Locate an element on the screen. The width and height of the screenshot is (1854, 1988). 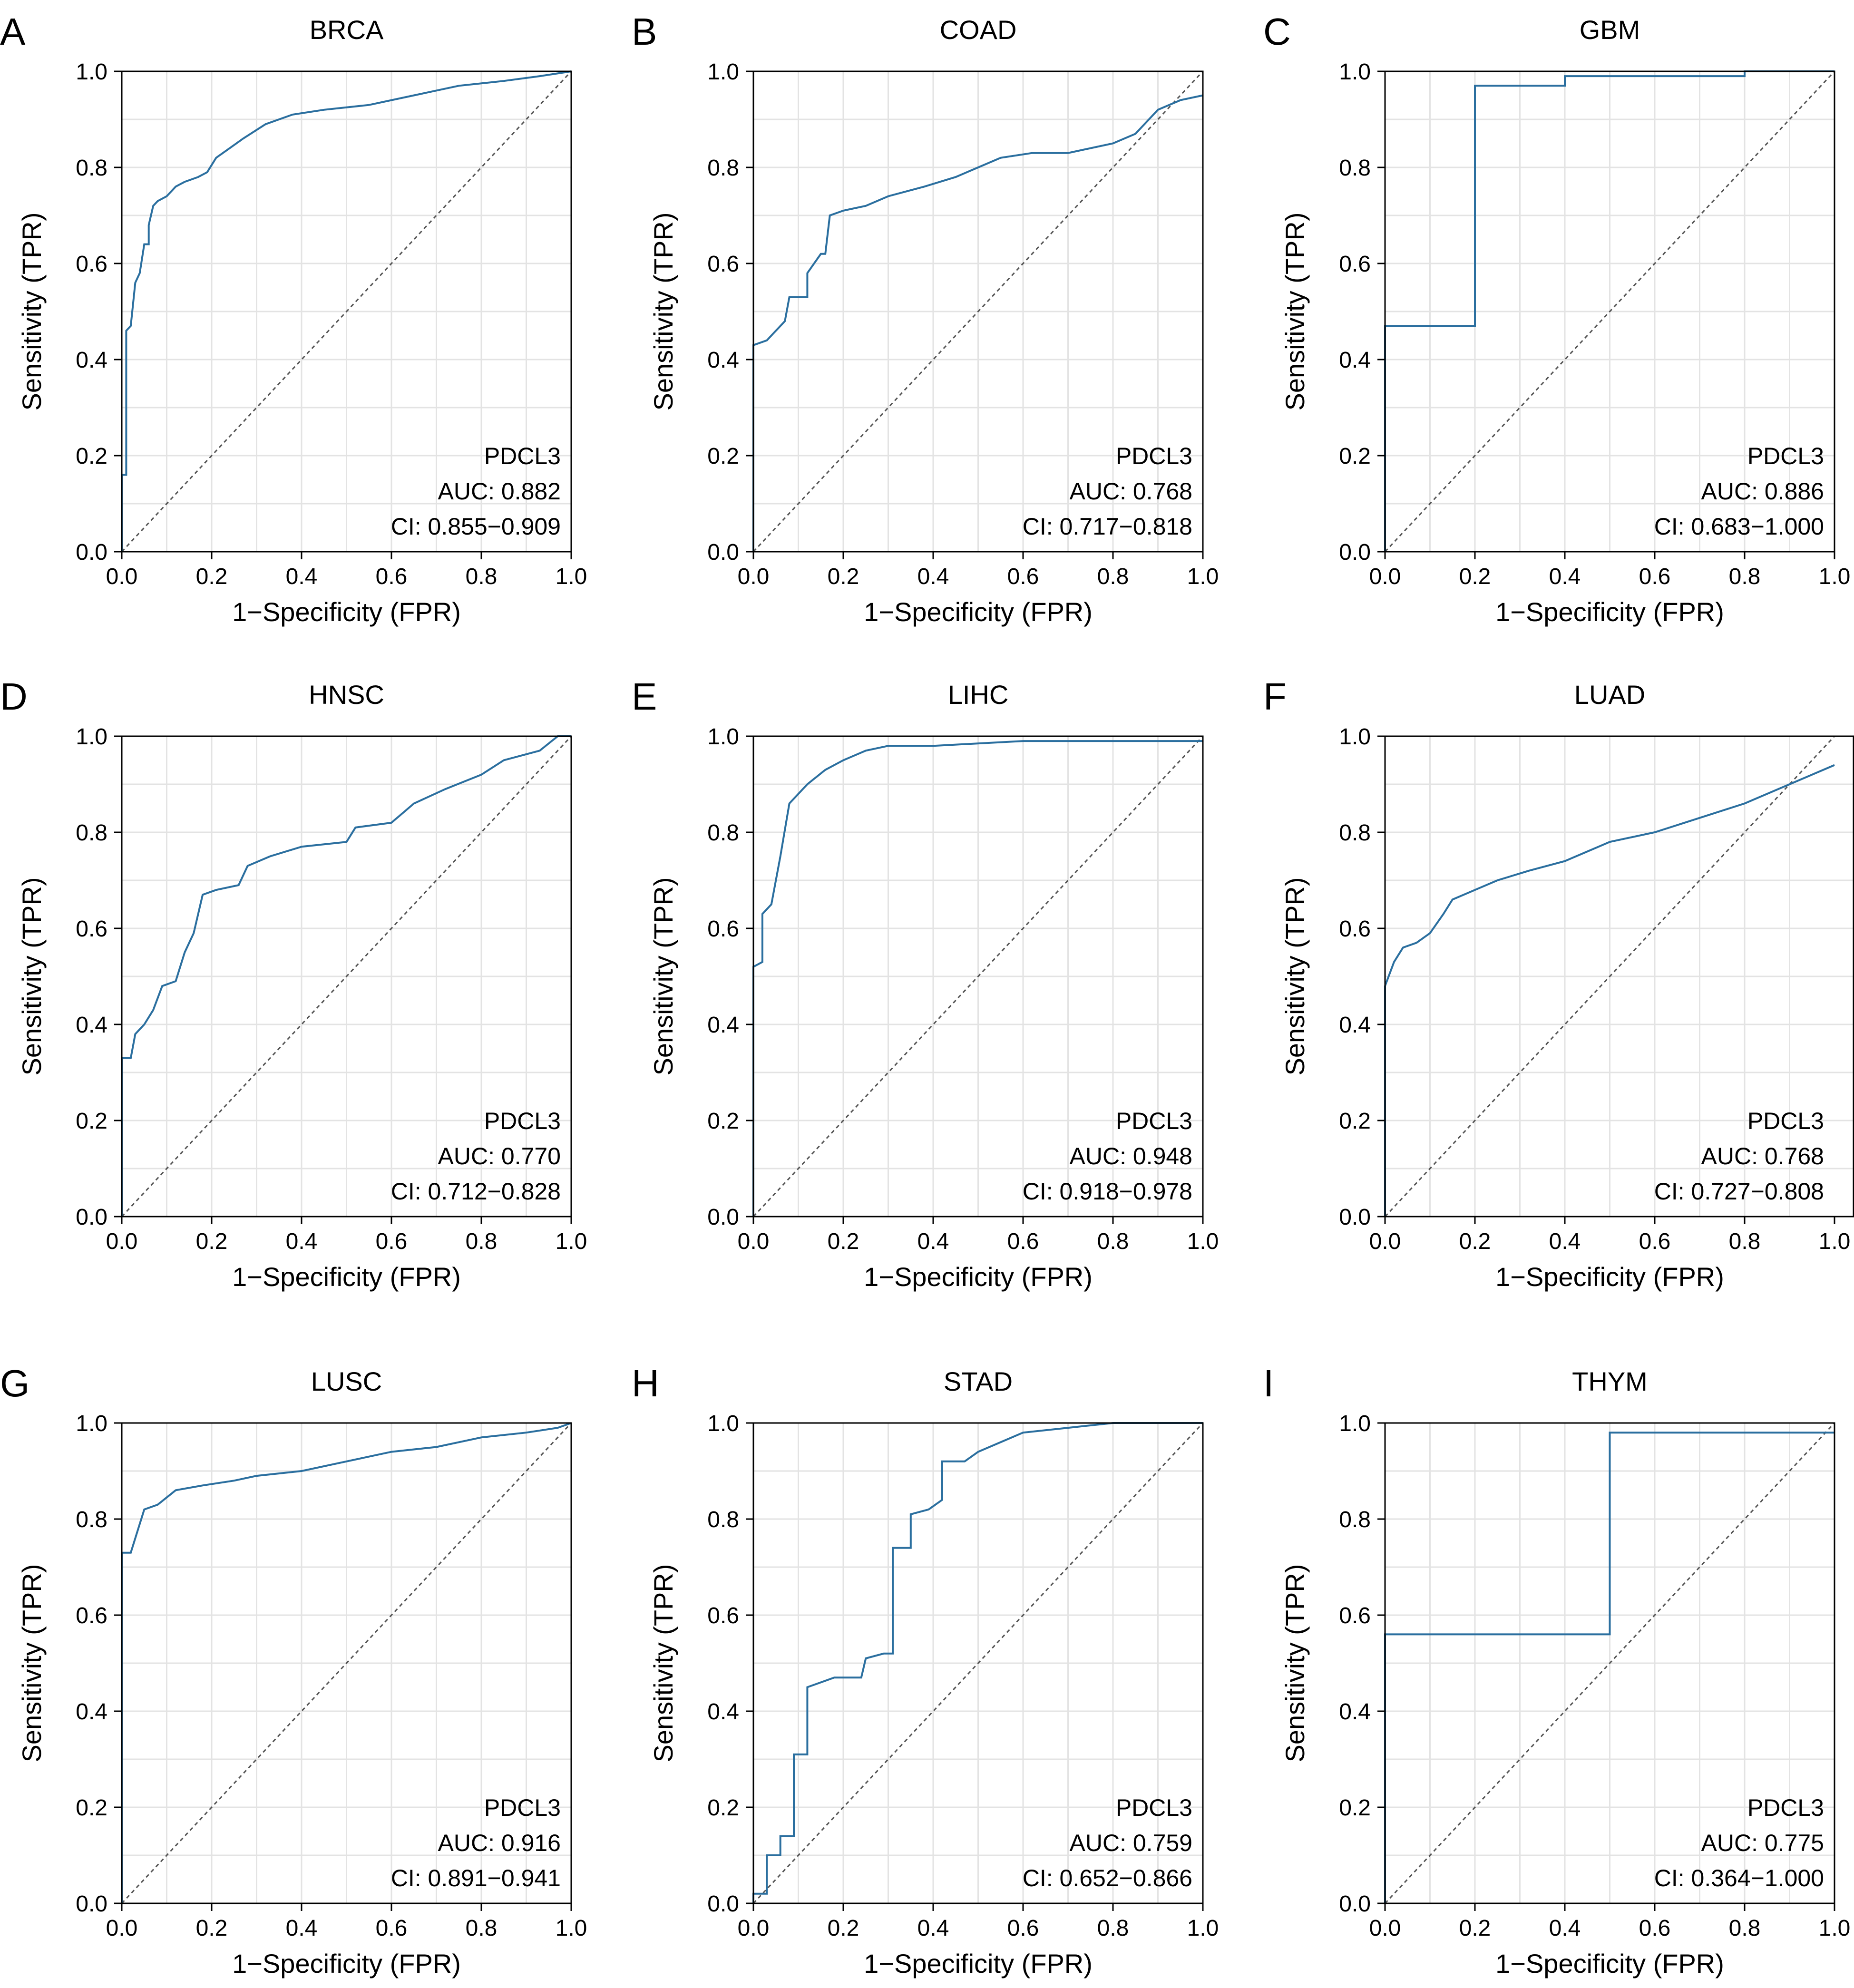
roc-curve-brca is located at coordinates (346, 311).